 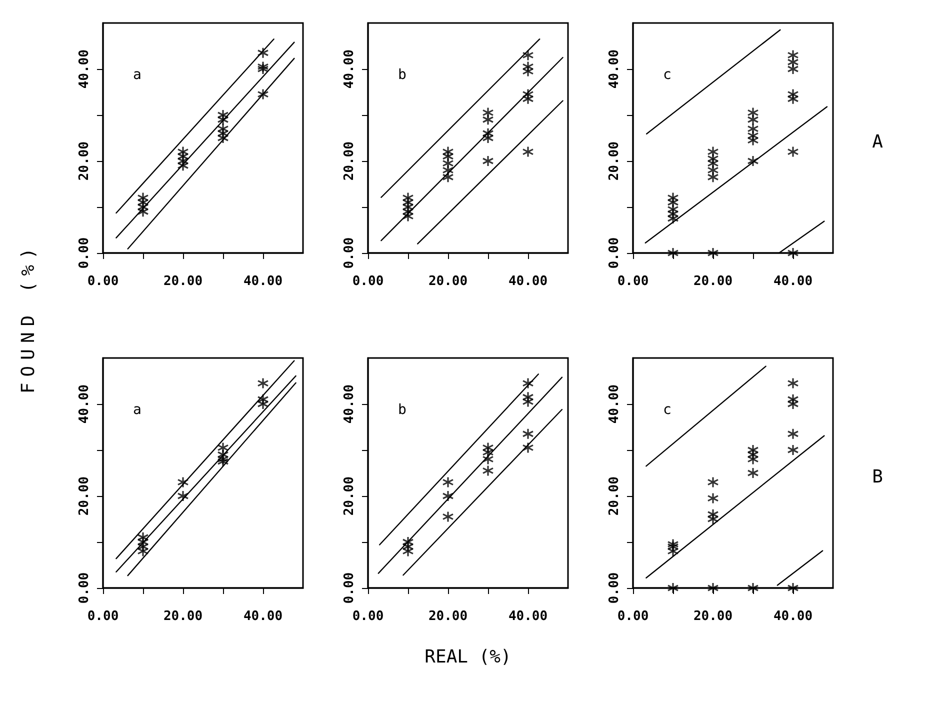 What do you see at coordinates (878, 477) in the screenshot?
I see `text: B` at bounding box center [878, 477].